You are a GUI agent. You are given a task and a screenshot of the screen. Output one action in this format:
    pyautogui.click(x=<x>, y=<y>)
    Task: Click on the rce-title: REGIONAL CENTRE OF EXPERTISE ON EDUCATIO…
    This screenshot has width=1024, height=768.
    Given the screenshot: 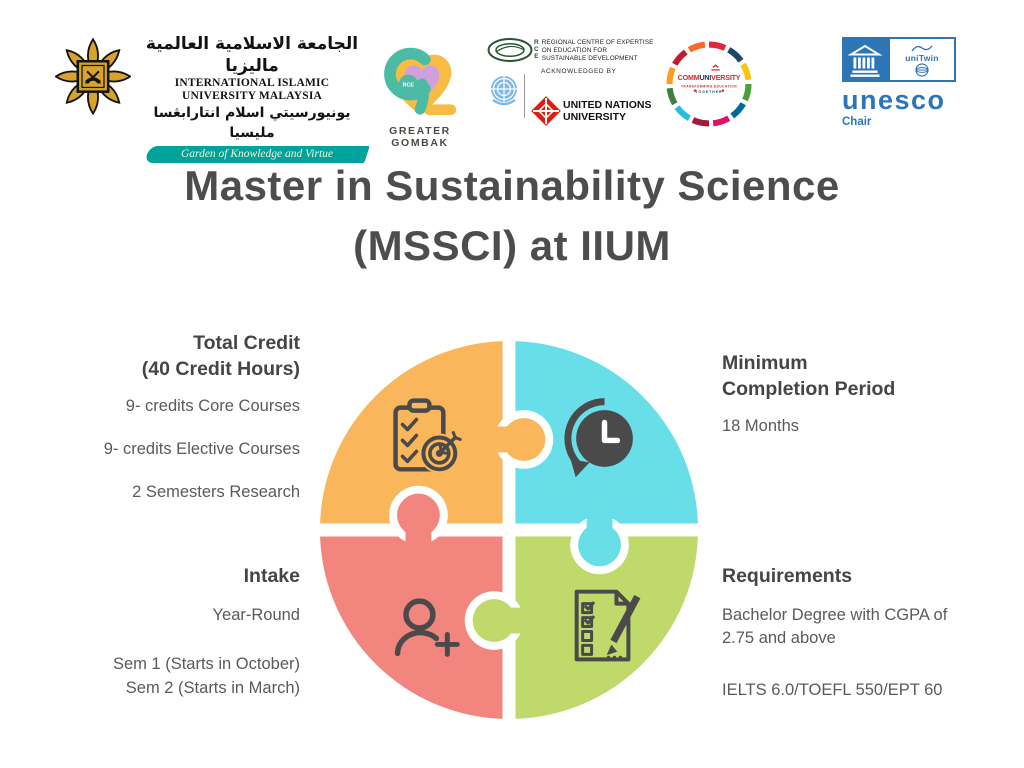 What is the action you would take?
    pyautogui.click(x=597, y=50)
    